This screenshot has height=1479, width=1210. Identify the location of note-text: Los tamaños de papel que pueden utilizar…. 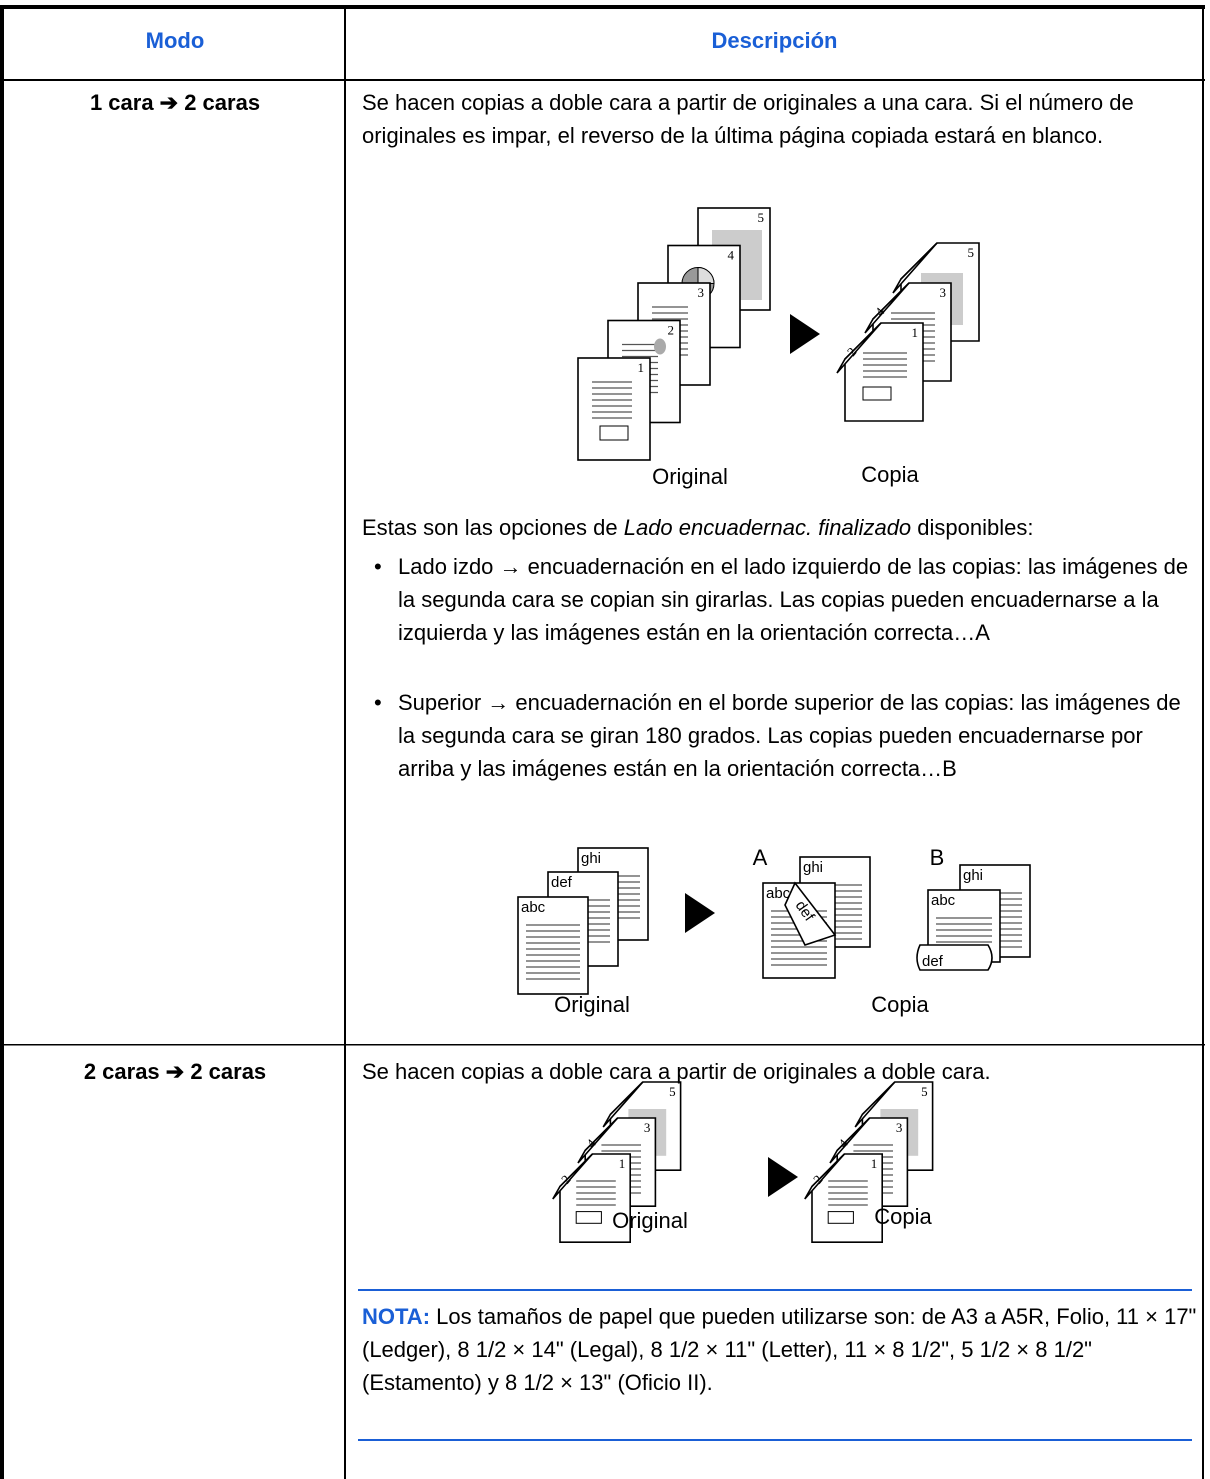
(779, 1349).